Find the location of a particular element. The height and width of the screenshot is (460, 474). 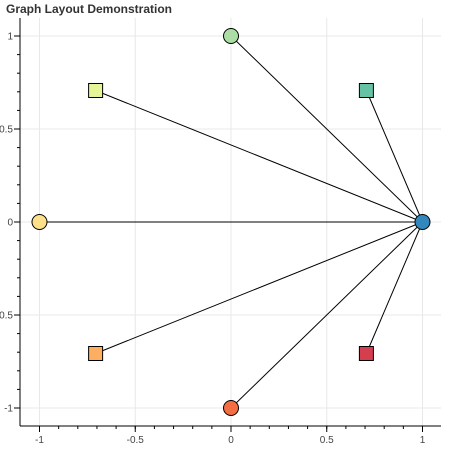

x-tick-label: 1 is located at coordinates (423, 440).